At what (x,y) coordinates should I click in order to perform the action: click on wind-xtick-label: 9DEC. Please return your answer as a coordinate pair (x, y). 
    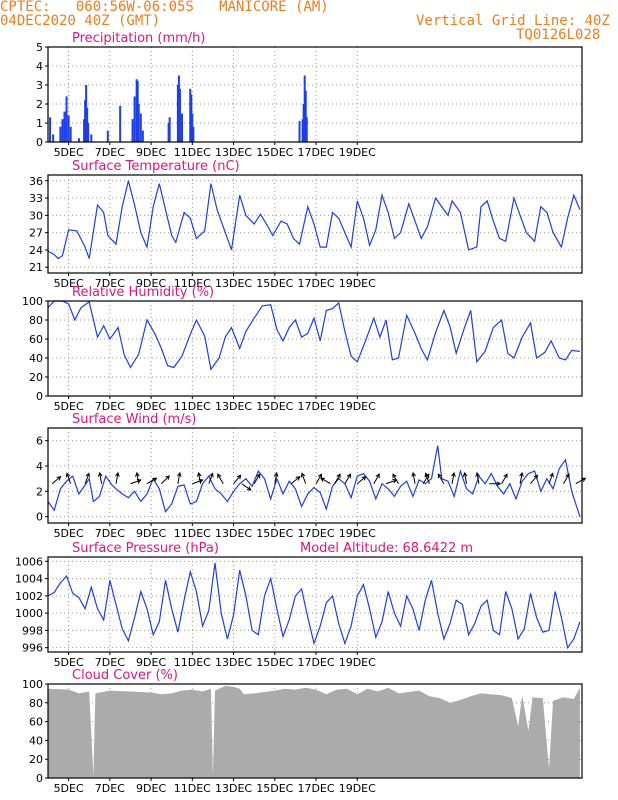
    Looking at the image, I should click on (151, 533).